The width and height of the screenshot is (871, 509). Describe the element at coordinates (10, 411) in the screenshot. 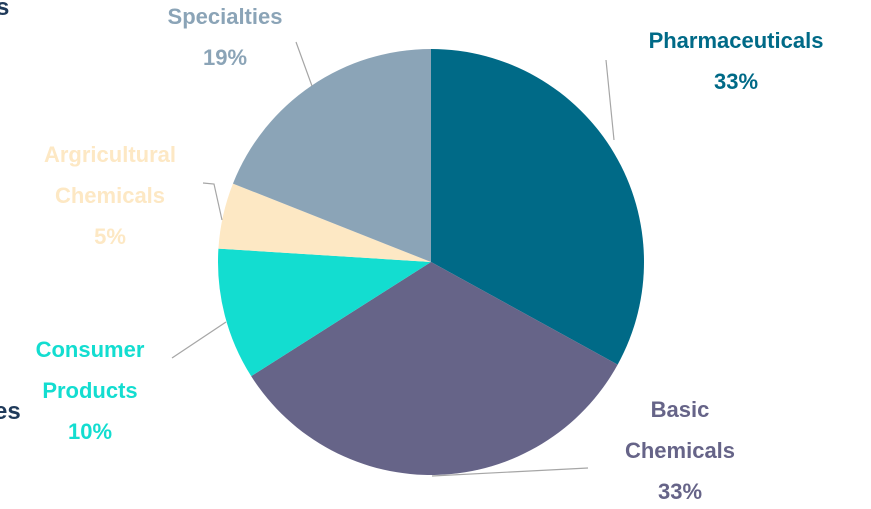

I see `cropped-text: es` at that location.